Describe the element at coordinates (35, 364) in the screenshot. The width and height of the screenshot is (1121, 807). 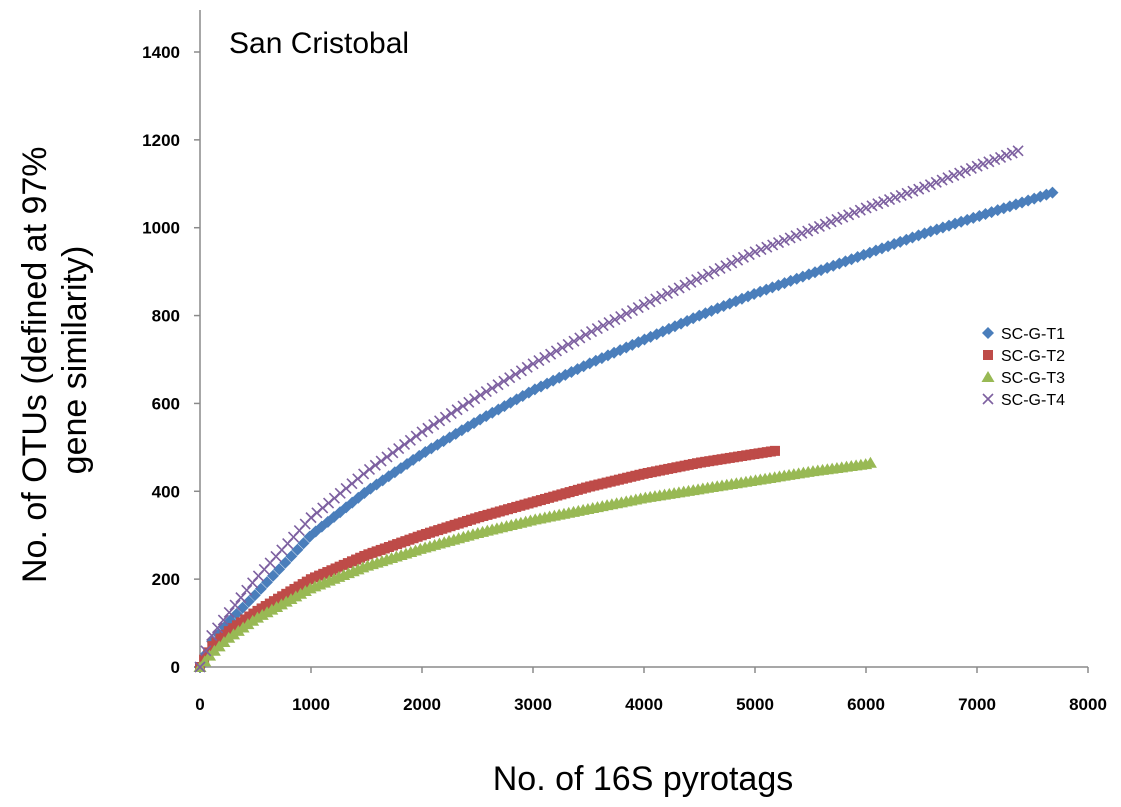
I see `y-axis-title-line-1: No. of OTUs (defined at 97%` at that location.